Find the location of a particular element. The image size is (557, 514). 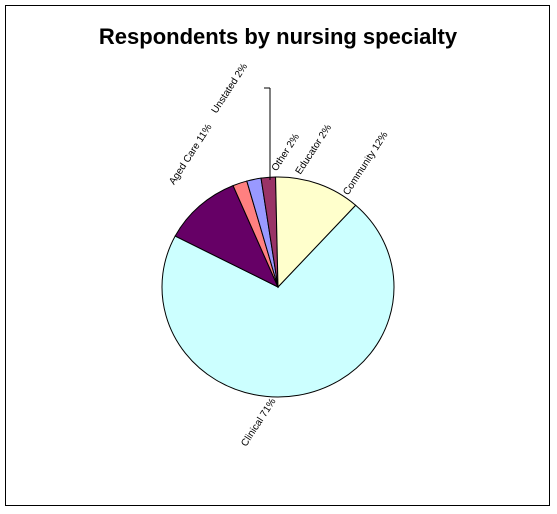

slice-label-unstated: Unstated 2% is located at coordinates (230, 89).